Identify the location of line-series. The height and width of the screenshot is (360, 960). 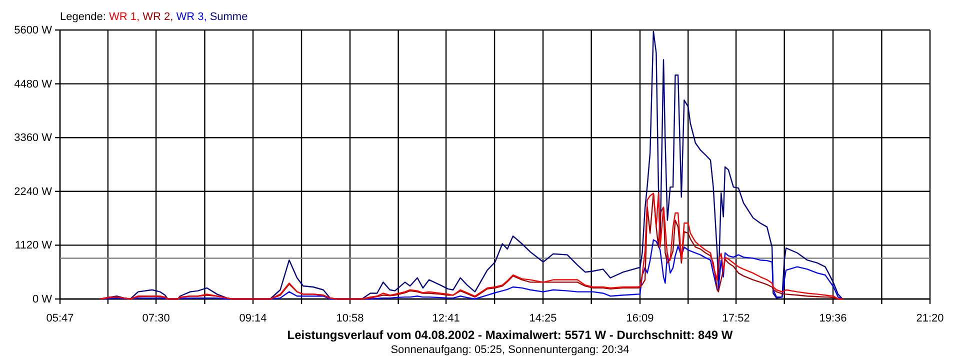
(472, 269).